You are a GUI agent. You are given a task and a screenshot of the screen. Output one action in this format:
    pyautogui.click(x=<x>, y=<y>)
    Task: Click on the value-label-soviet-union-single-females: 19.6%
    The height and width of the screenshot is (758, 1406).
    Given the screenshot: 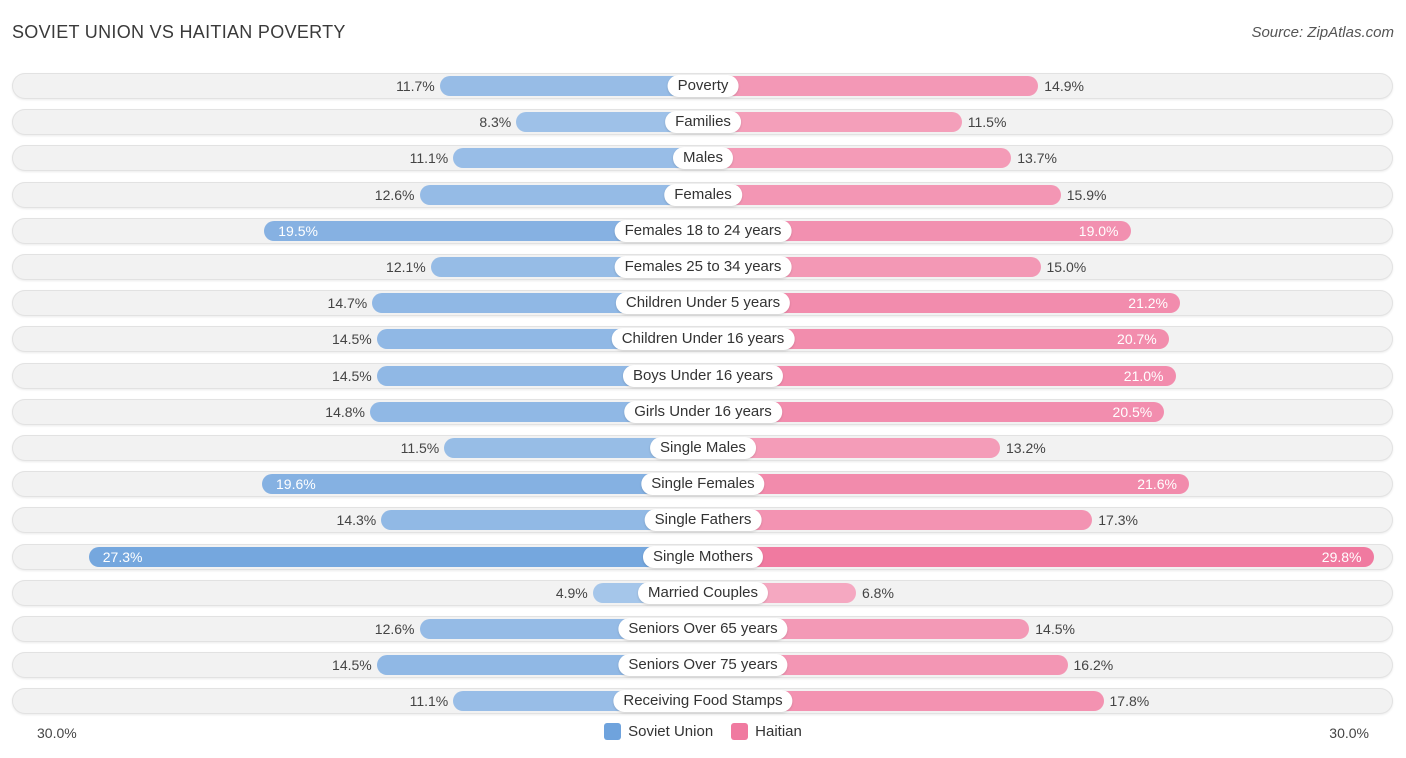 What is the action you would take?
    pyautogui.click(x=296, y=484)
    